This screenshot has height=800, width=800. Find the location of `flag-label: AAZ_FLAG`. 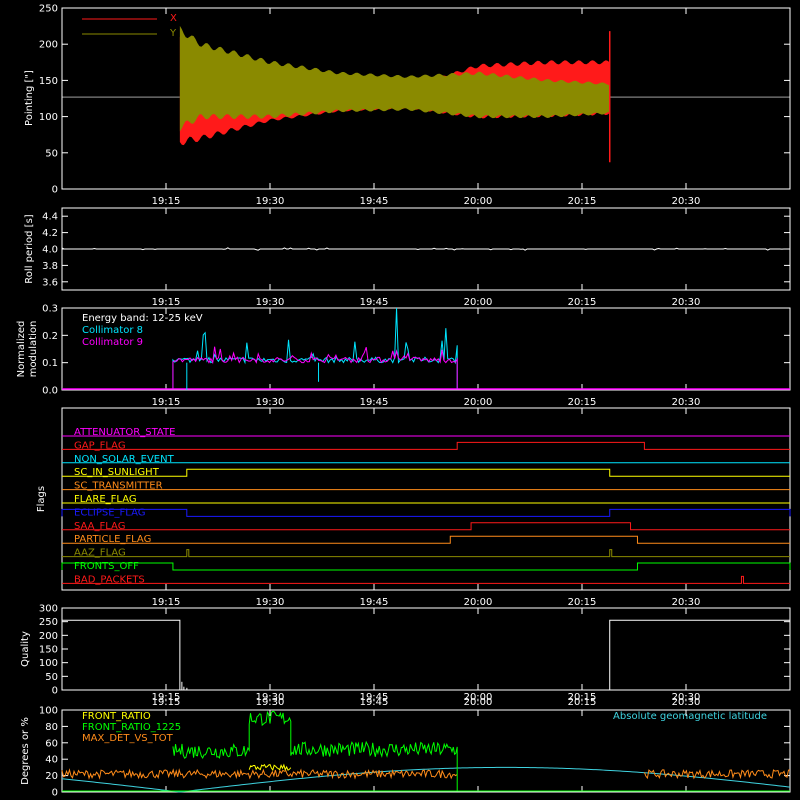

flag-label: AAZ_FLAG is located at coordinates (100, 553).